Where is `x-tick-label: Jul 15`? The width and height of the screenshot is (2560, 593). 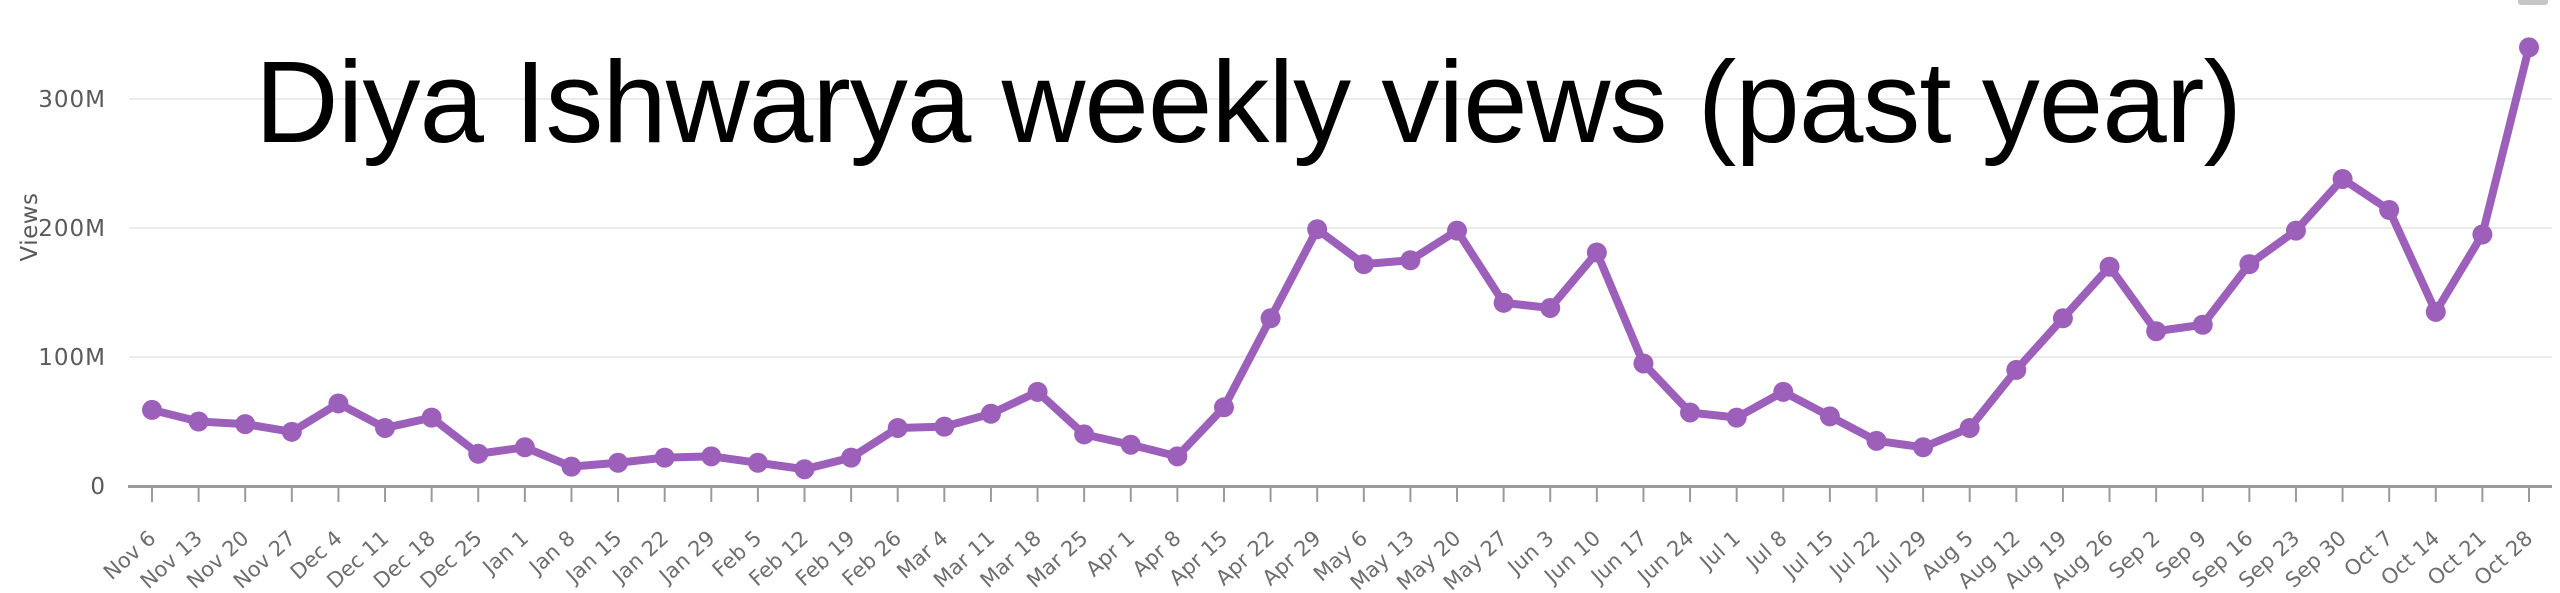 x-tick-label: Jul 15 is located at coordinates (1807, 555).